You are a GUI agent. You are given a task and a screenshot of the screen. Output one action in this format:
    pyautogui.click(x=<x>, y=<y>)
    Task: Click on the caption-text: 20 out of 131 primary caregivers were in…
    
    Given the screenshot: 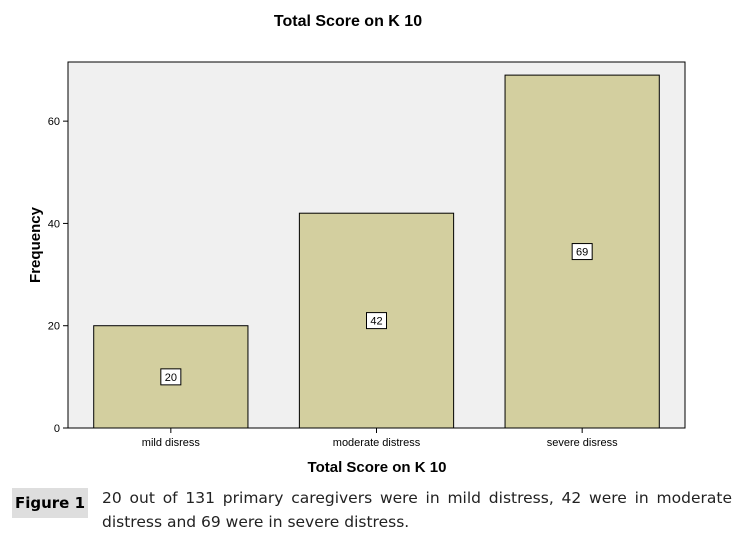 What is the action you would take?
    pyautogui.click(x=417, y=510)
    